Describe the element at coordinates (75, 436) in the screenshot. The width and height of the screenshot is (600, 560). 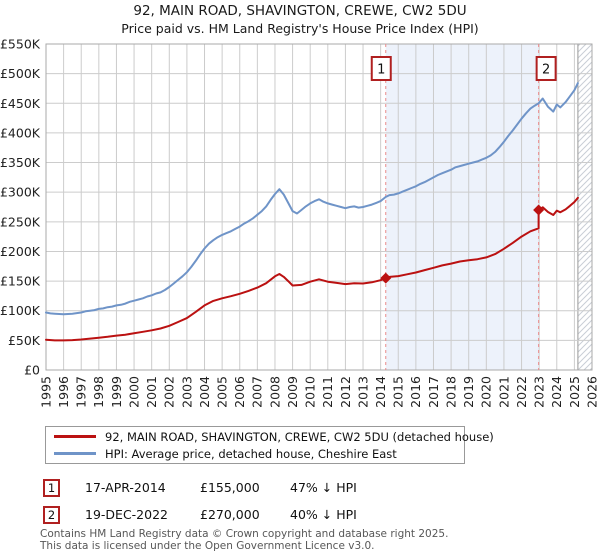
I see `property-line-swatch` at that location.